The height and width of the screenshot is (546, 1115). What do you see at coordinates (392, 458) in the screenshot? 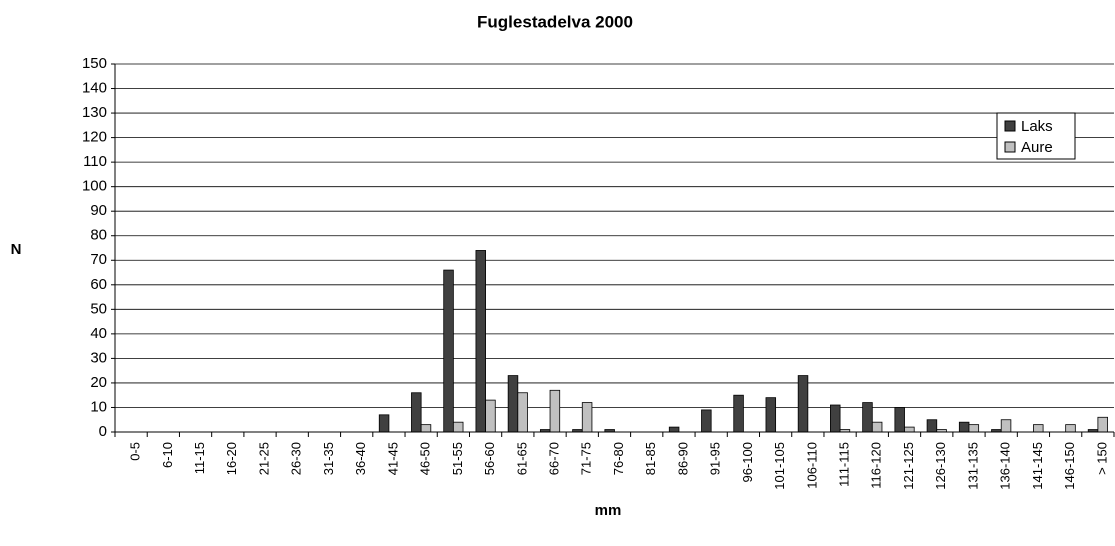
I see `x-tick-label: 41-45` at bounding box center [392, 458].